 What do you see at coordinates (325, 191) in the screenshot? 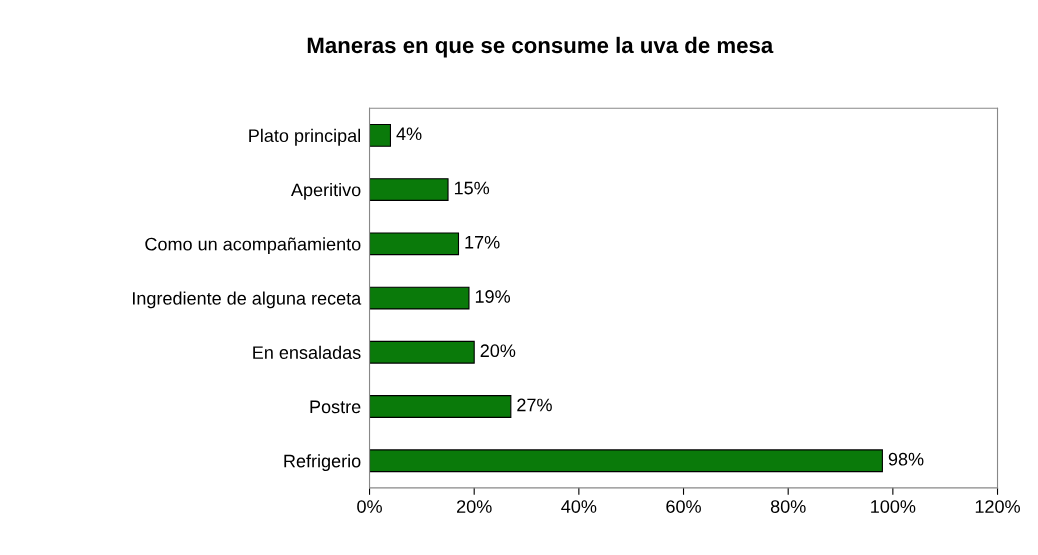
I see `y-tick-label: Aperitivo` at bounding box center [325, 191].